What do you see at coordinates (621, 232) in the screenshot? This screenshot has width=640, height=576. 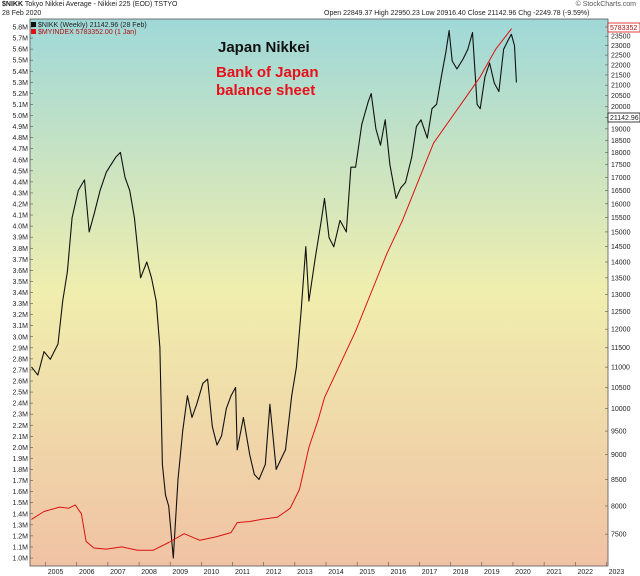 I see `right-tick-label: 15000` at bounding box center [621, 232].